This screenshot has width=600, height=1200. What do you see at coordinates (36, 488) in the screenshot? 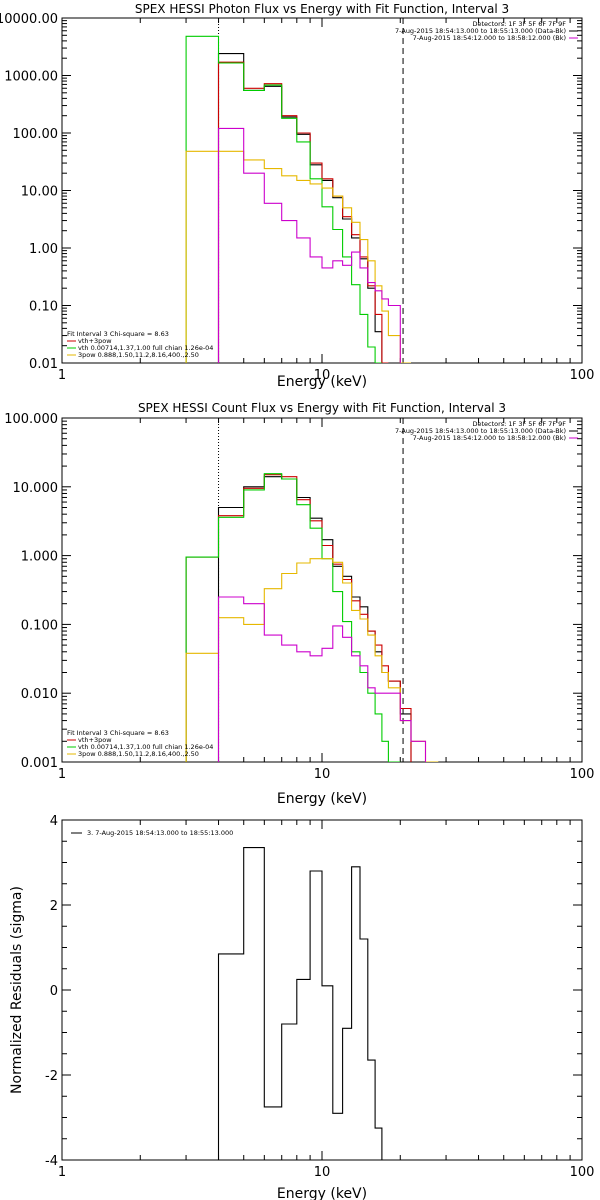
I see `y-tick-label: 10.000` at bounding box center [36, 488].